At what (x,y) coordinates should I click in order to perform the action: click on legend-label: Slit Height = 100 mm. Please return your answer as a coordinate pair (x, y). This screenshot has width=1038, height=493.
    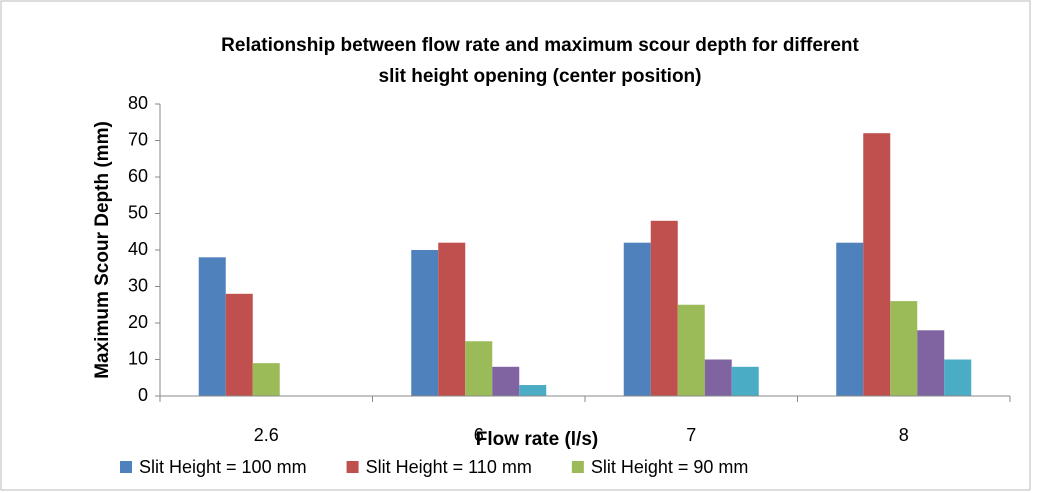
    Looking at the image, I should click on (223, 467).